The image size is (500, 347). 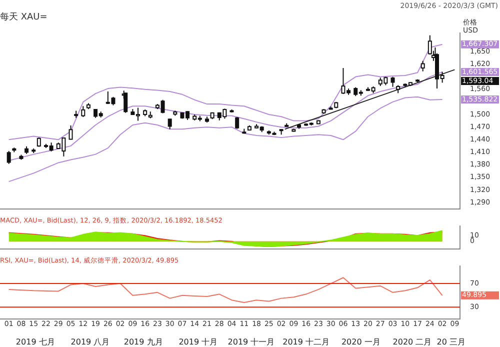 I want to click on x2-tick-label: 2019 九月, so click(x=143, y=341).